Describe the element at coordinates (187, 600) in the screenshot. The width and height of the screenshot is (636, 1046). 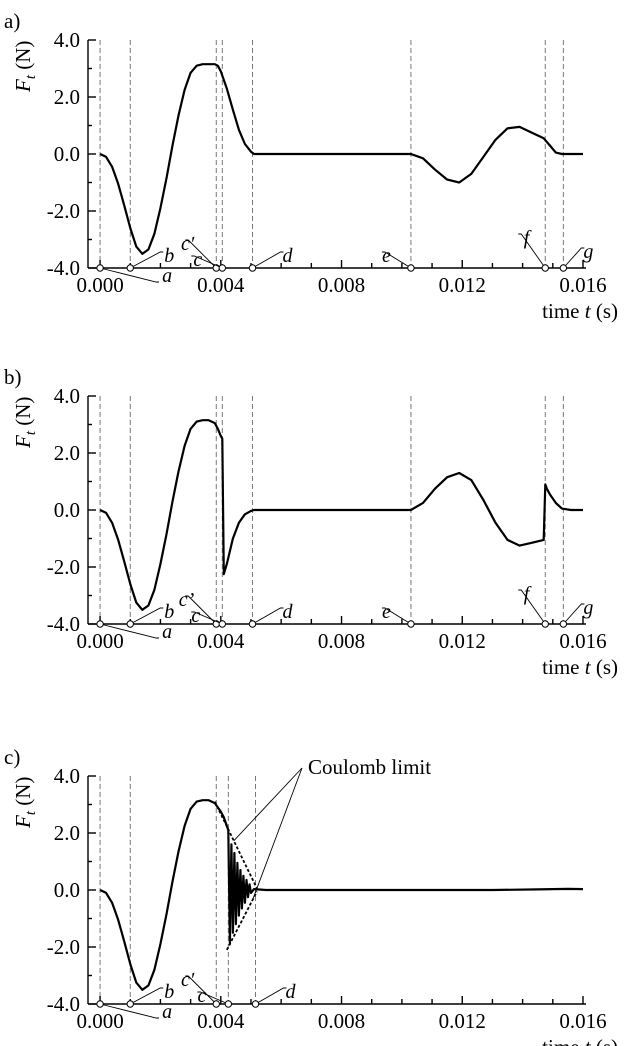
I see `event-label-2: c’` at that location.